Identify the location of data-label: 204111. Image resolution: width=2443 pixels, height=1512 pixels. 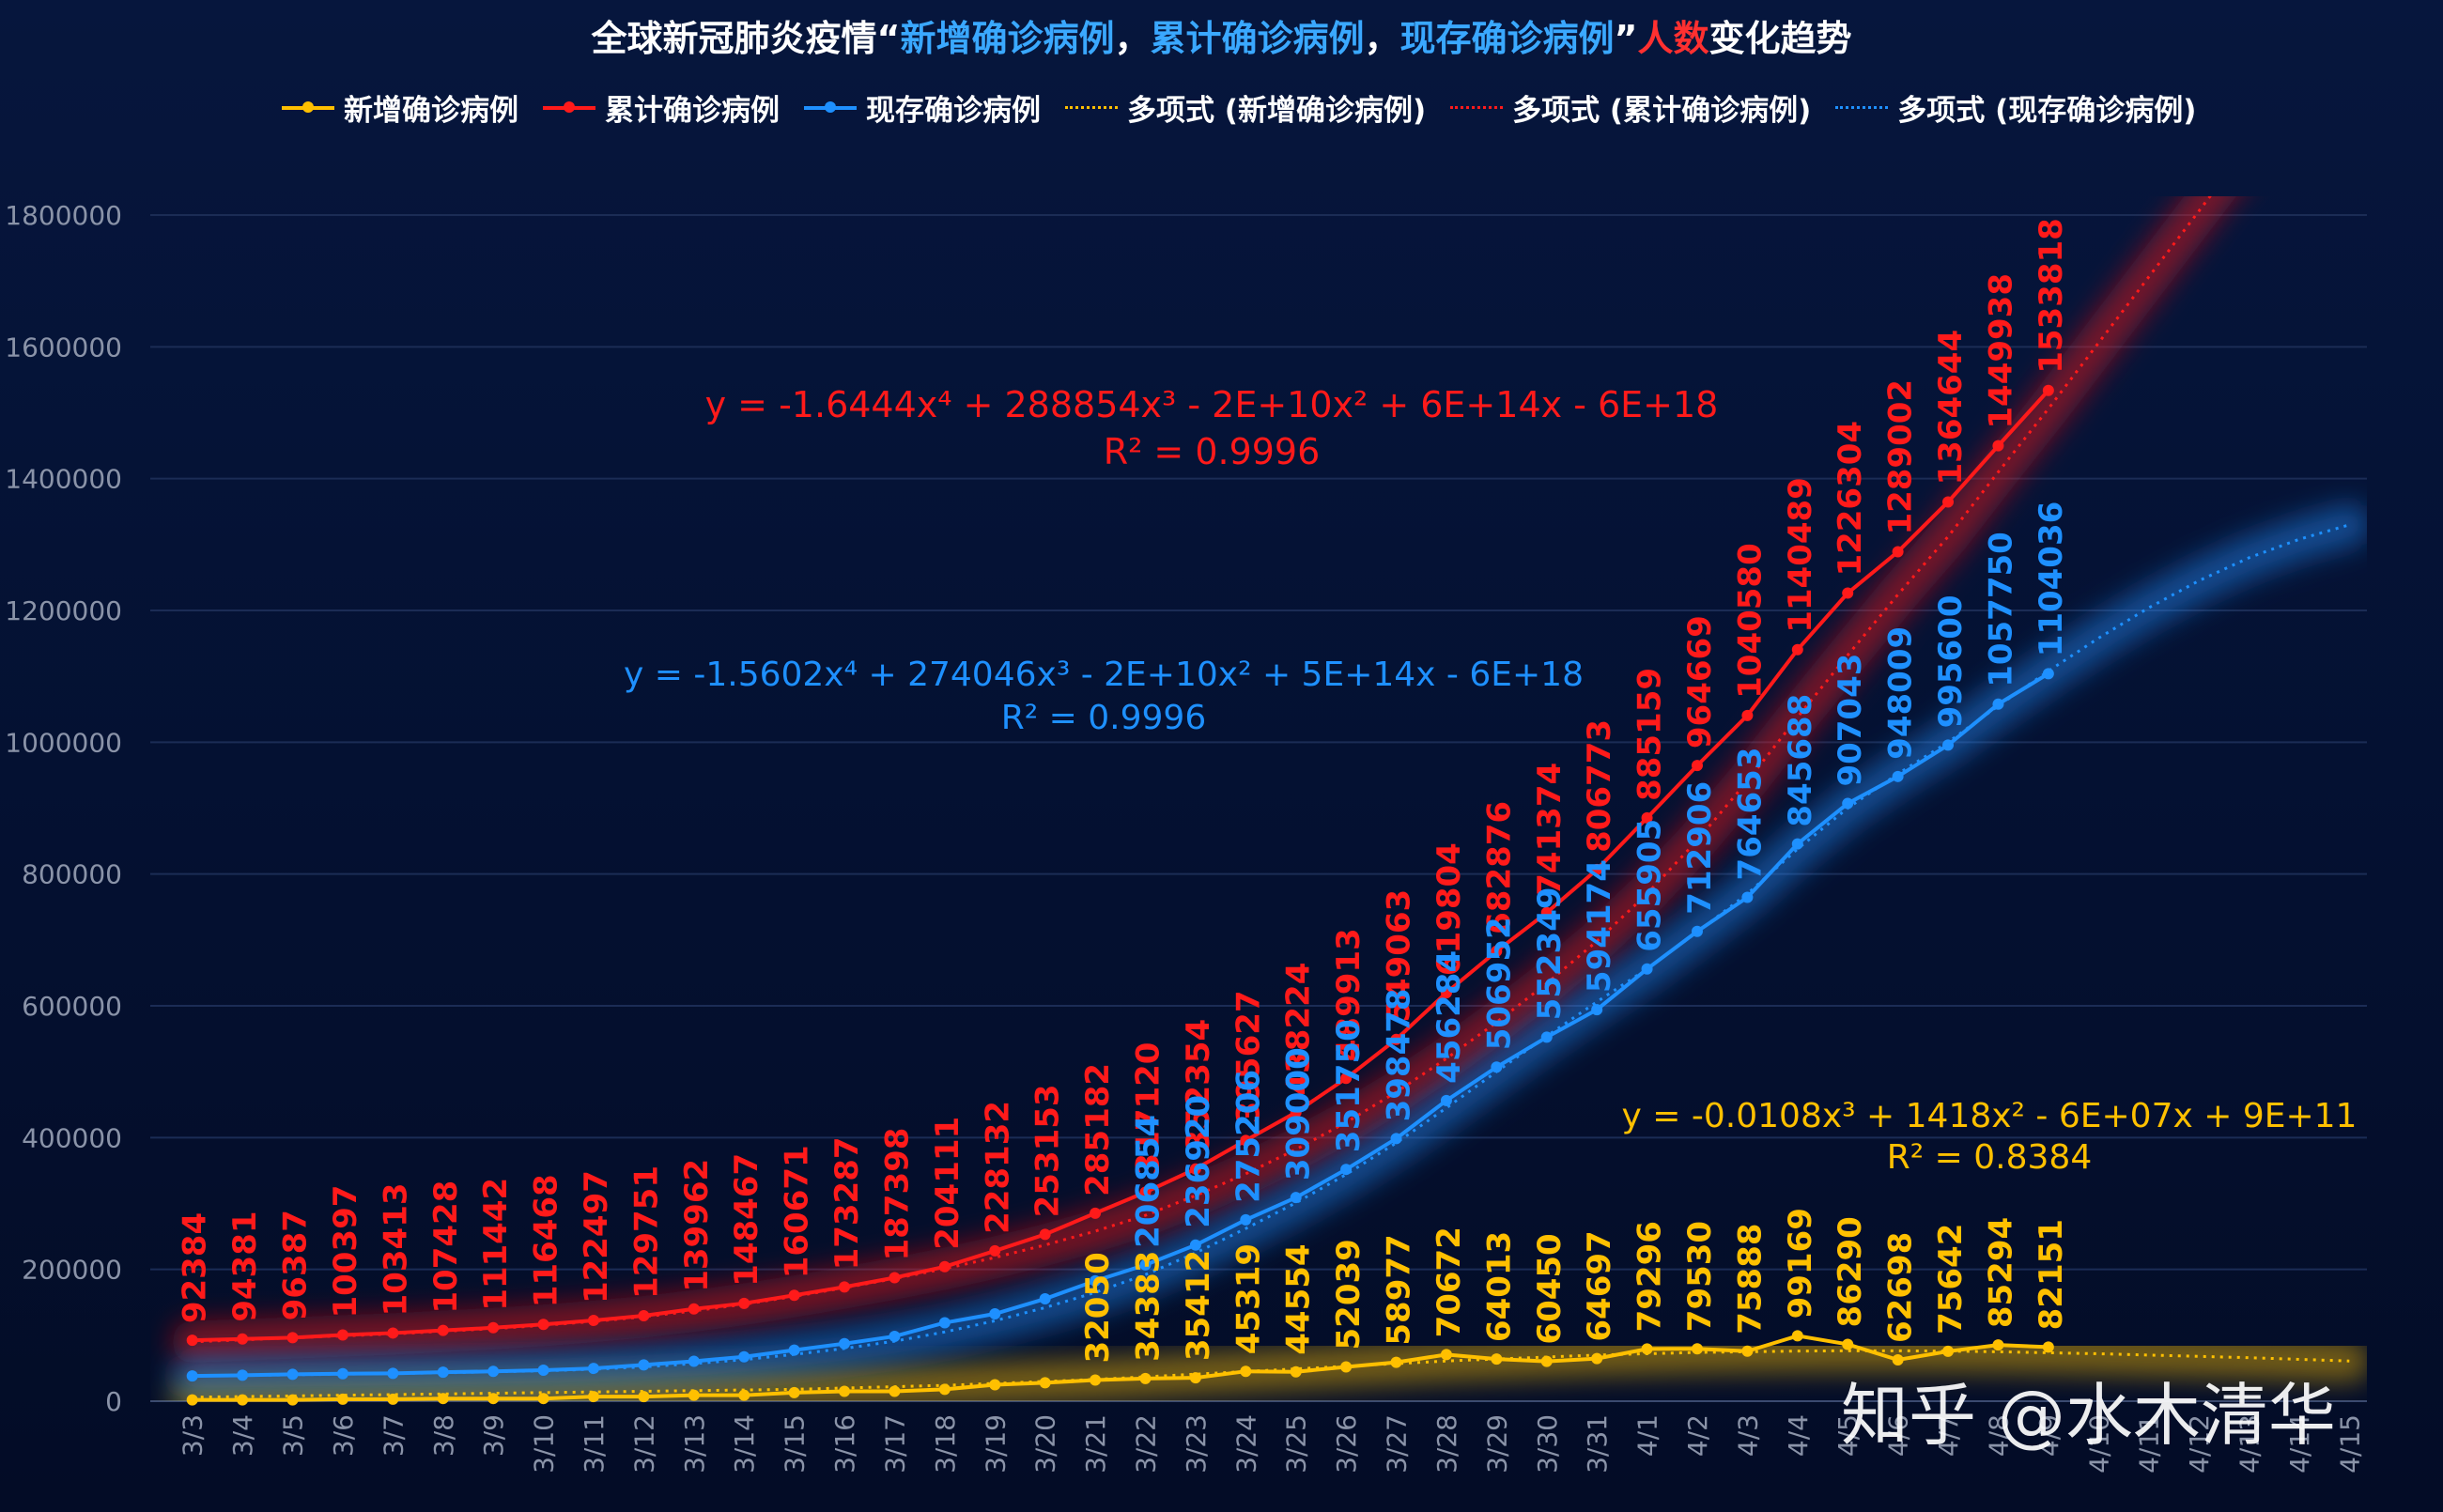
(948, 1184).